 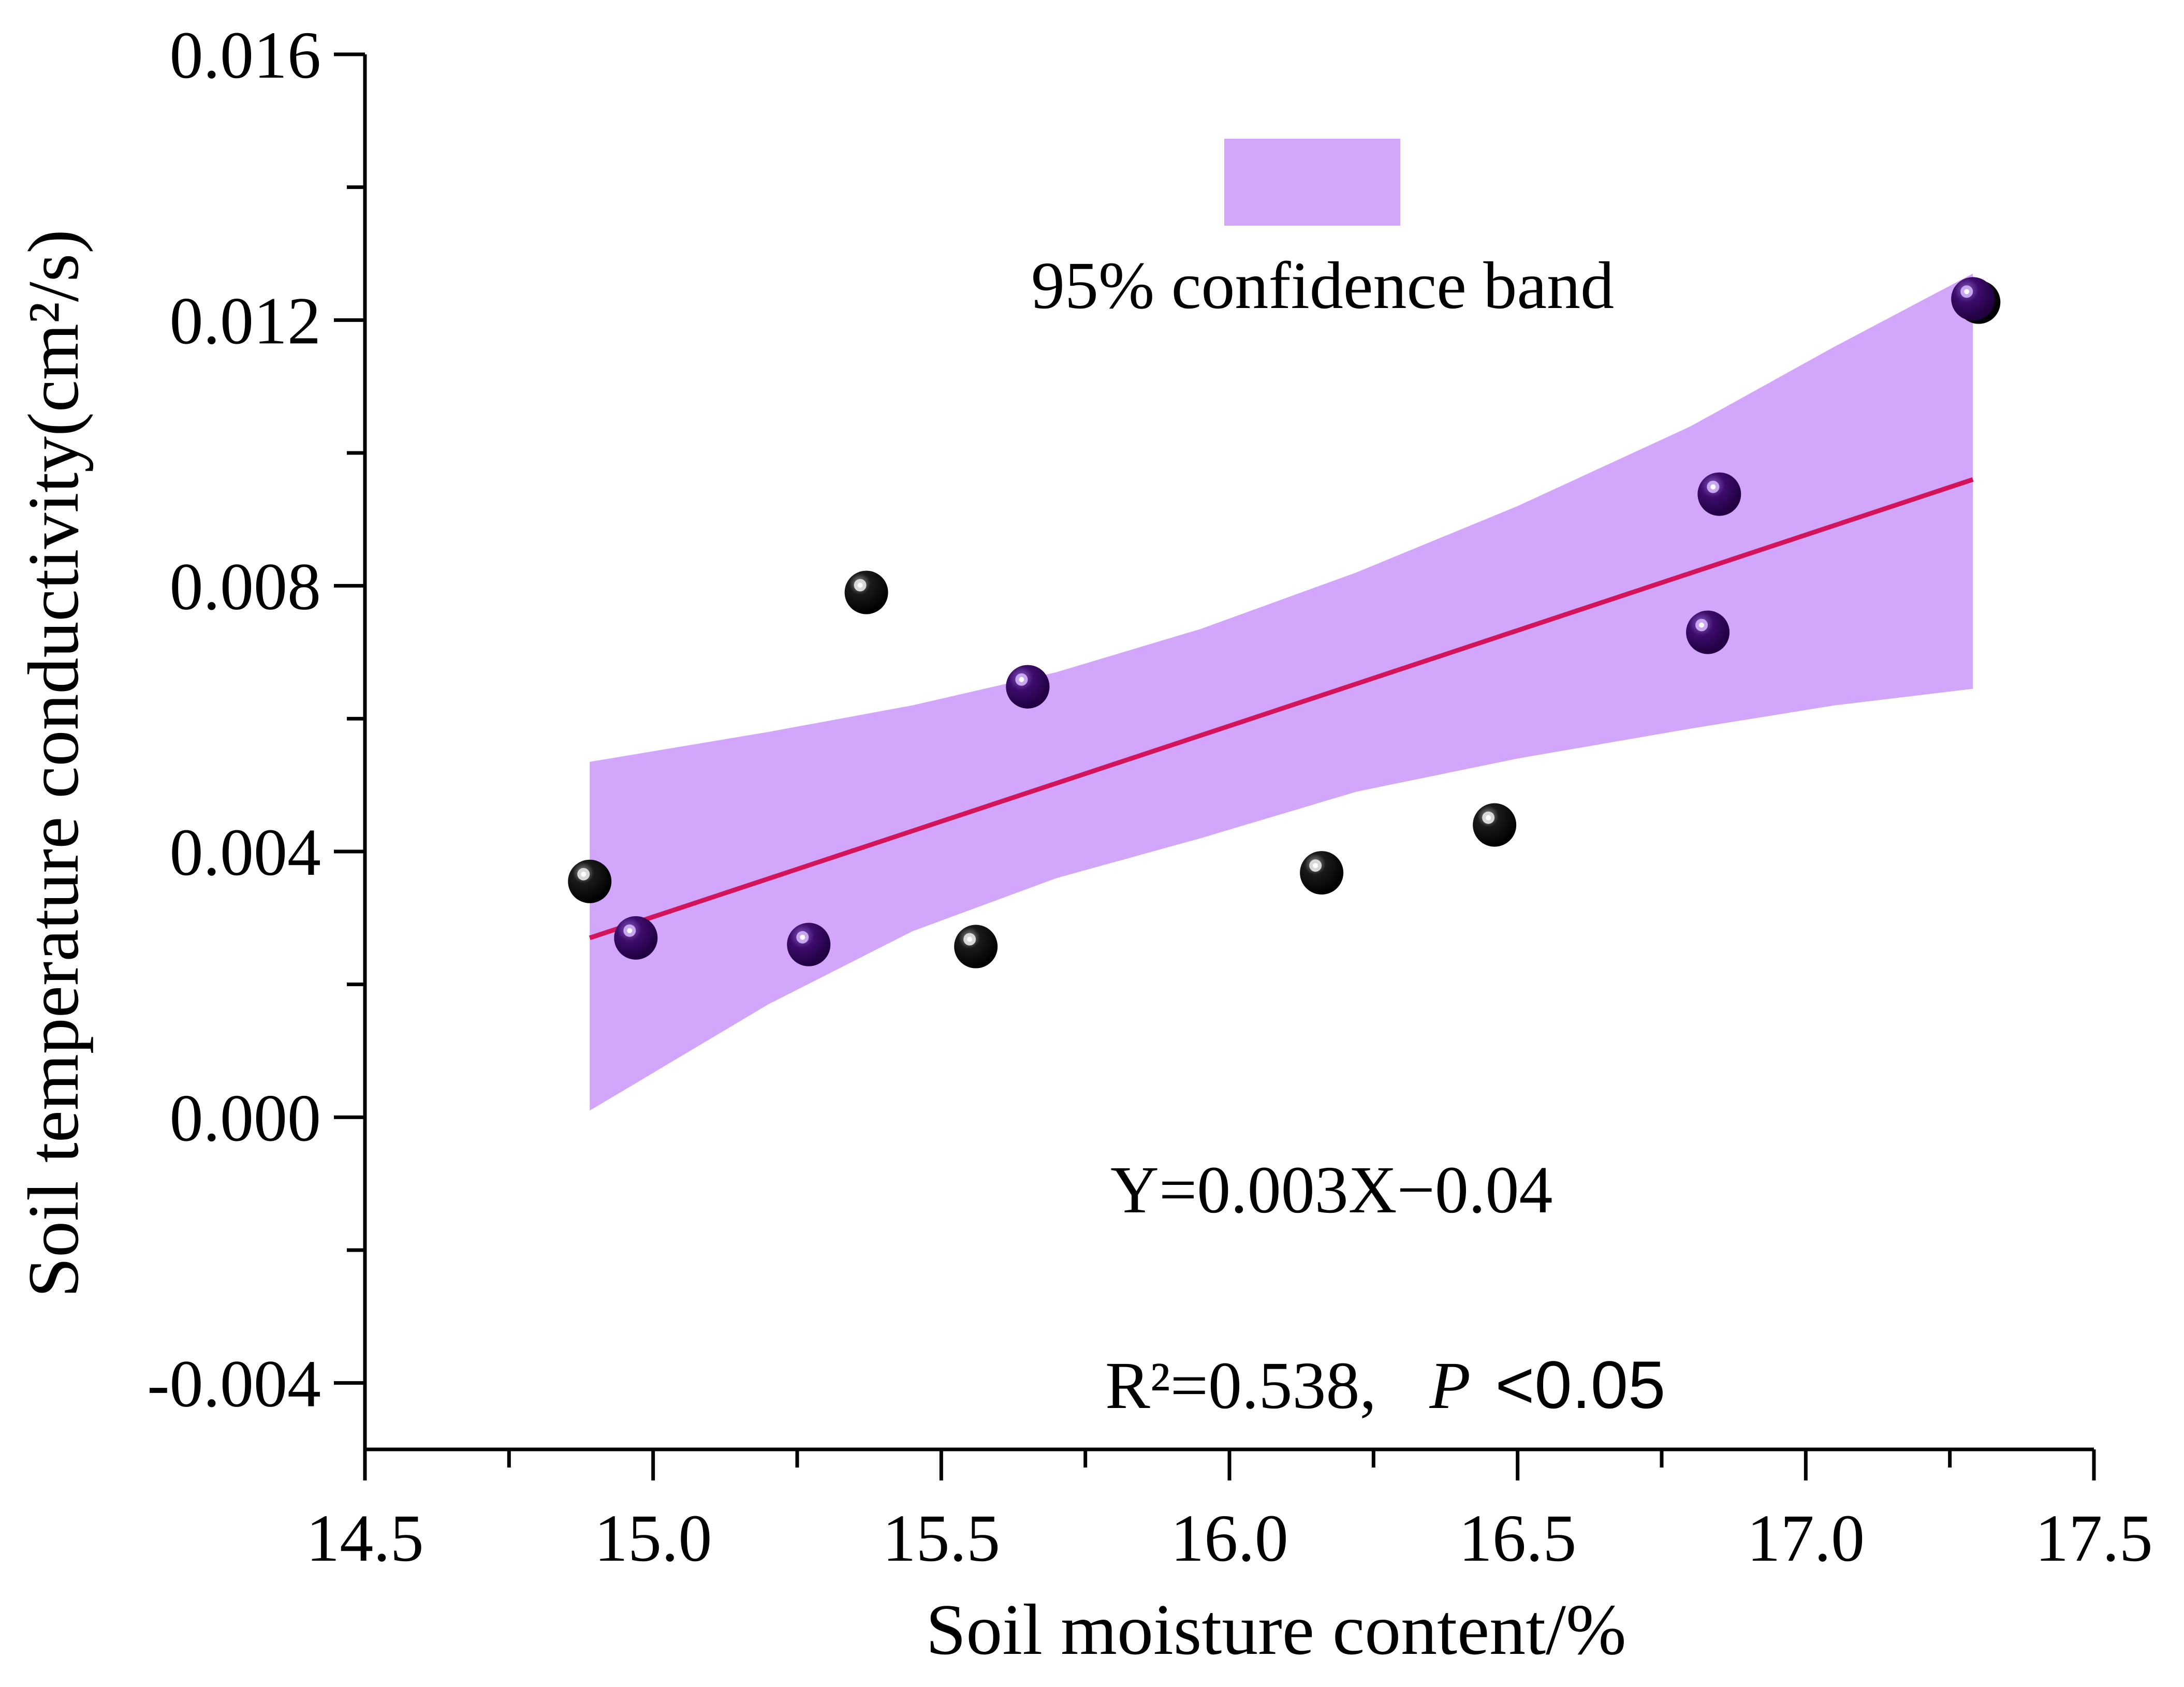 What do you see at coordinates (245, 587) in the screenshot?
I see `y-tick-label: 0.008` at bounding box center [245, 587].